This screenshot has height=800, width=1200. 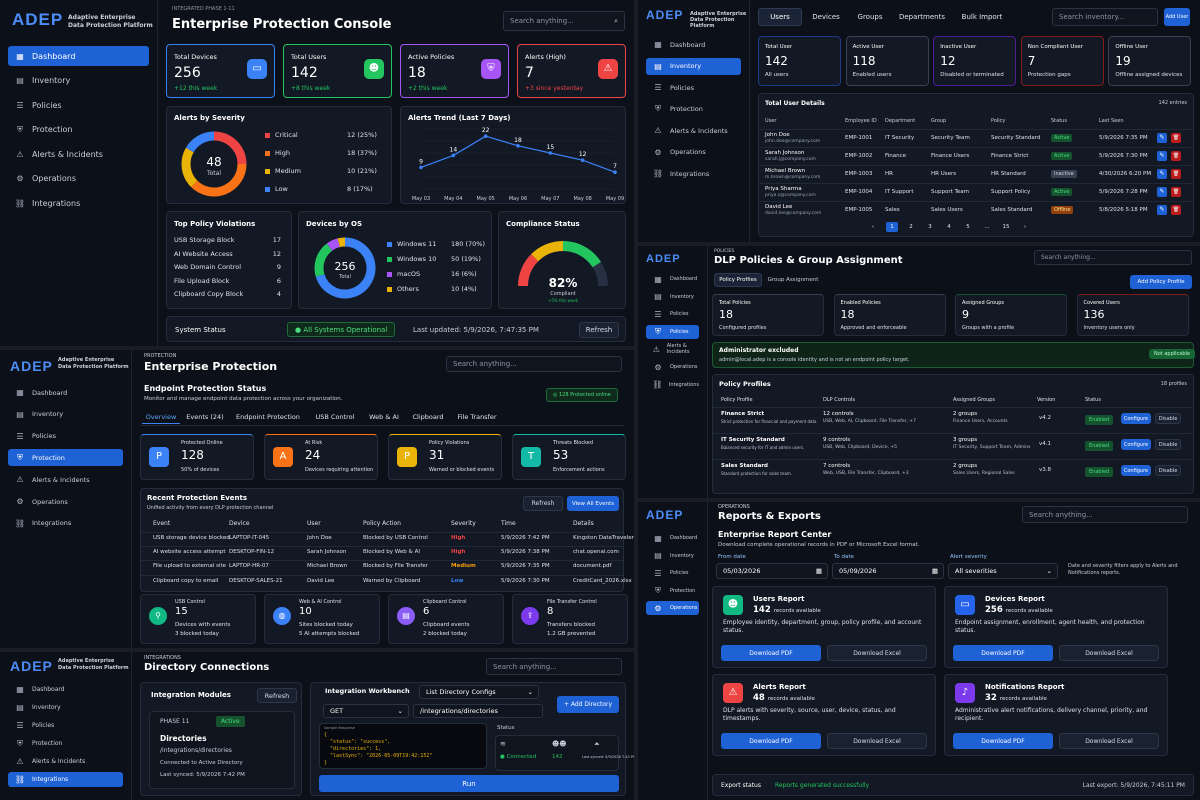 I want to click on tab-groups: Groups, so click(x=870, y=17).